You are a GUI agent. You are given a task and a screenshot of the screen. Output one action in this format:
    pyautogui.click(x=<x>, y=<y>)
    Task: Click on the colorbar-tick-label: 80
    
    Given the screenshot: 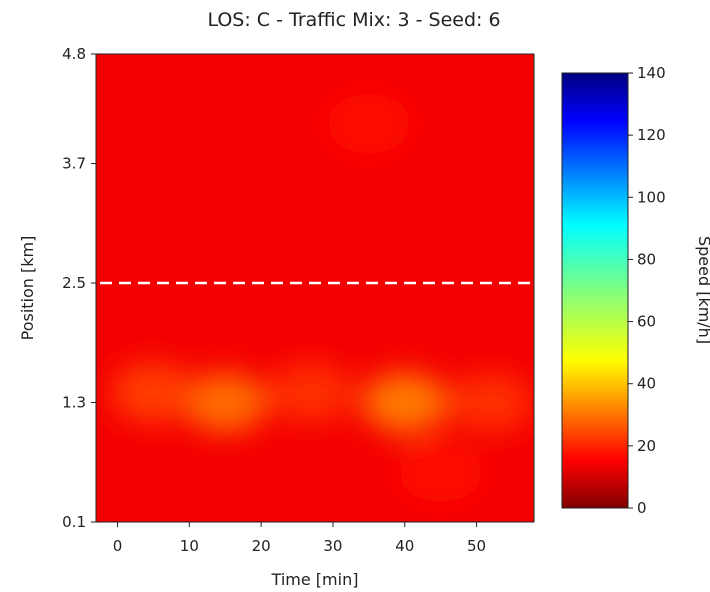 What is the action you would take?
    pyautogui.click(x=646, y=259)
    